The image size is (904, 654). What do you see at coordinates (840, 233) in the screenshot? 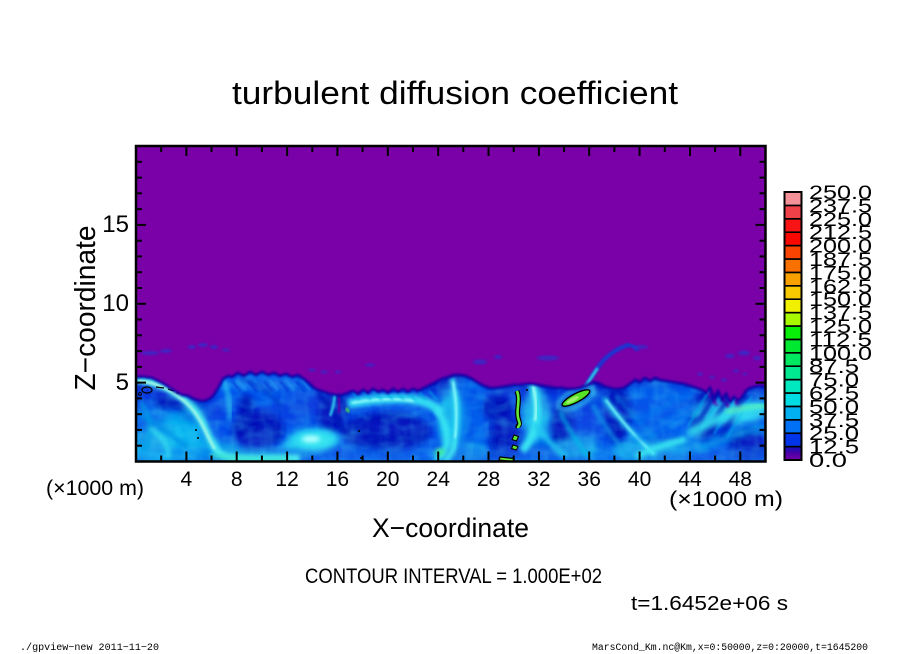
I see `svg-text: 212.5` at bounding box center [840, 233].